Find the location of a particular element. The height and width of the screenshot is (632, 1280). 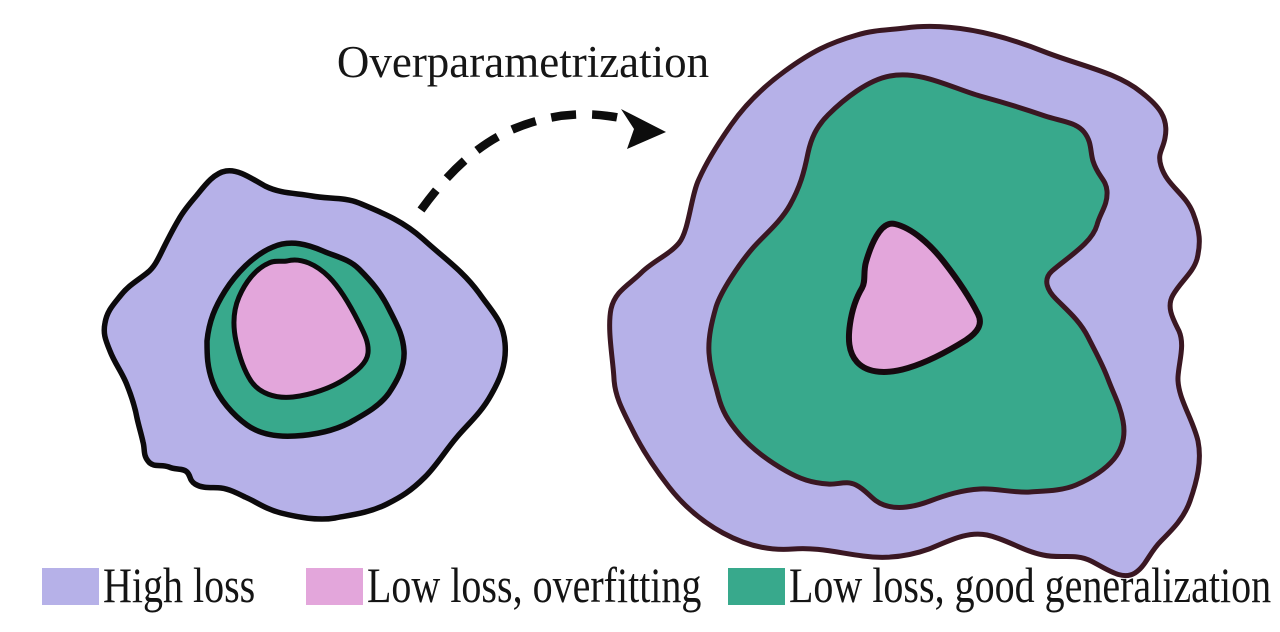

overparametrization-arrow is located at coordinates (541, 161).